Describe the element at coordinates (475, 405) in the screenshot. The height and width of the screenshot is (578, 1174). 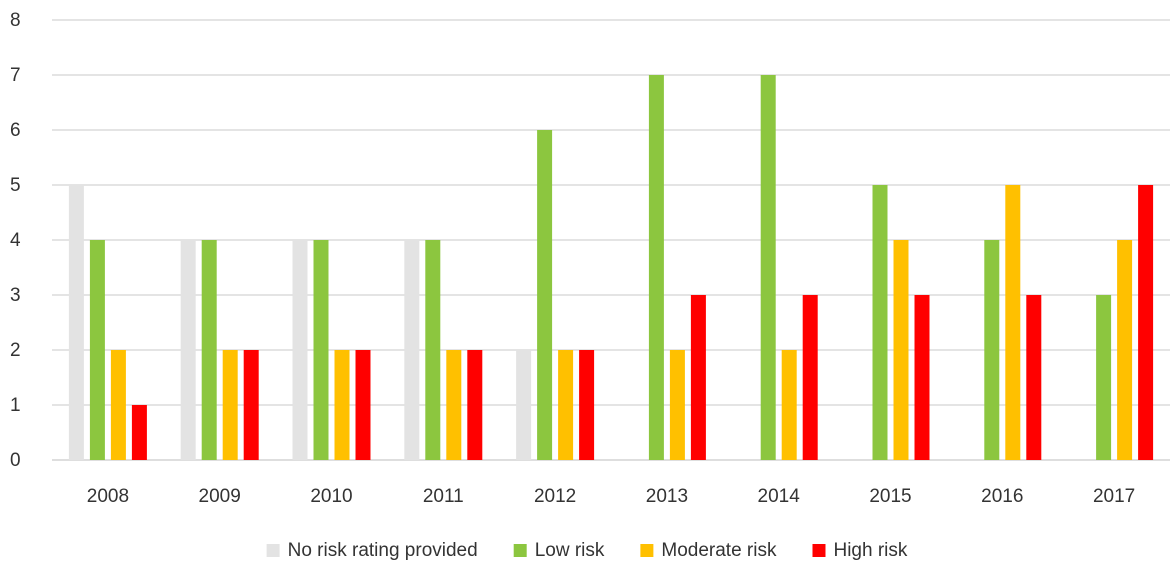
I see `bar-high-risk-2011` at that location.